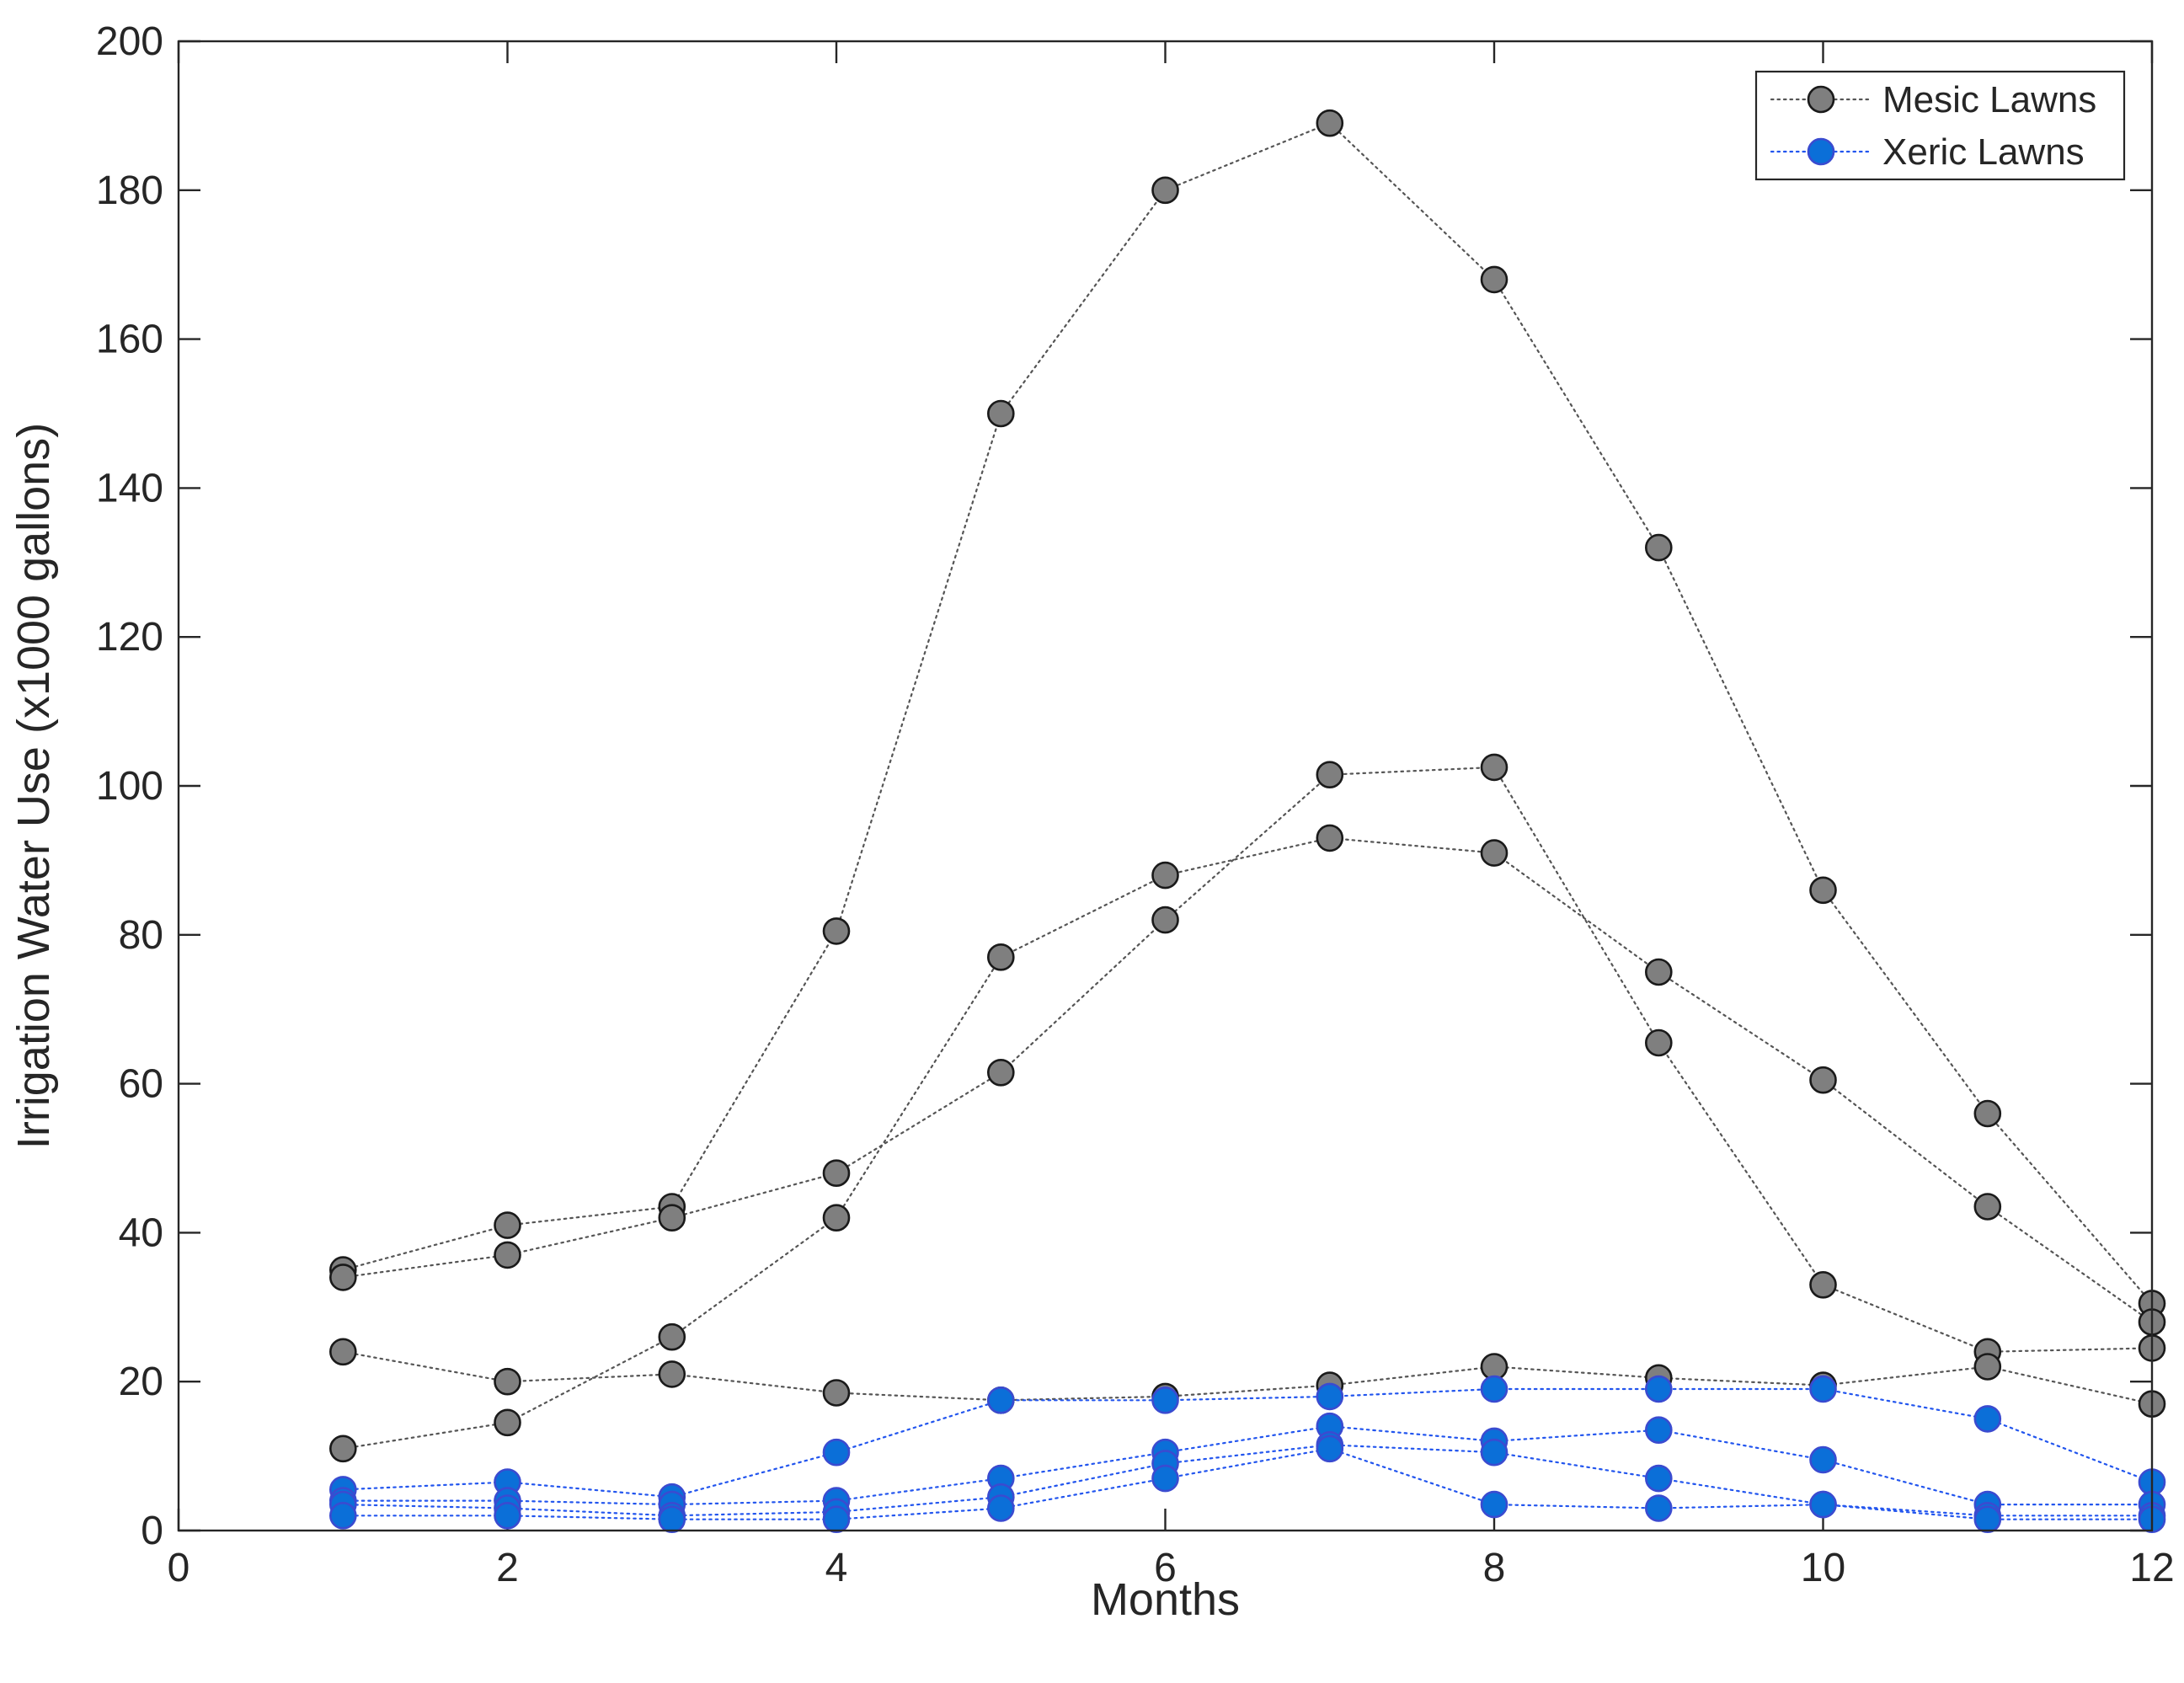 The width and height of the screenshot is (2184, 1683). I want to click on y-tick-label: 120, so click(129, 637).